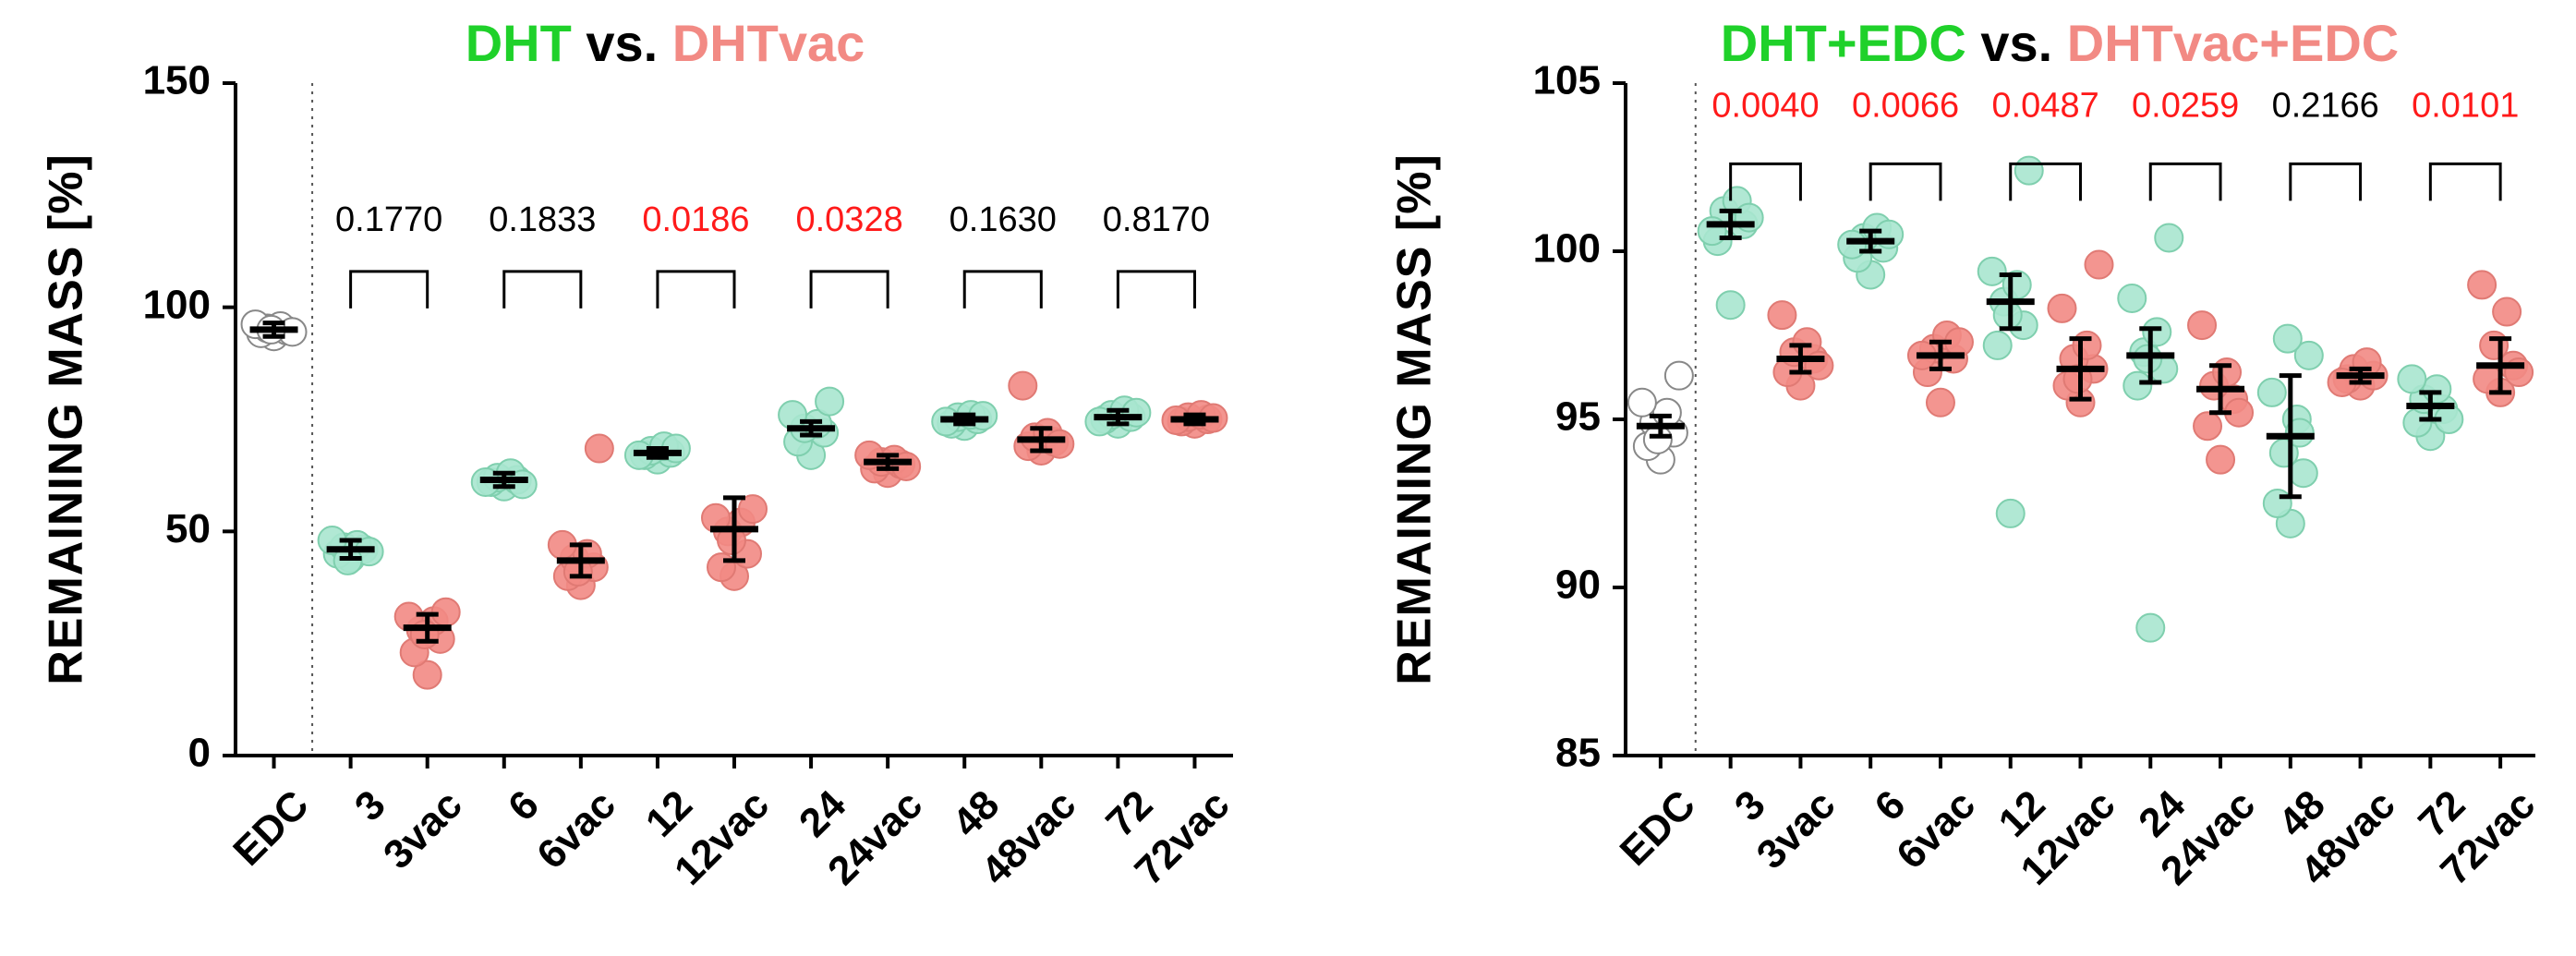 The height and width of the screenshot is (956, 2576). Describe the element at coordinates (177, 80) in the screenshot. I see `y-tick-label: 150` at that location.